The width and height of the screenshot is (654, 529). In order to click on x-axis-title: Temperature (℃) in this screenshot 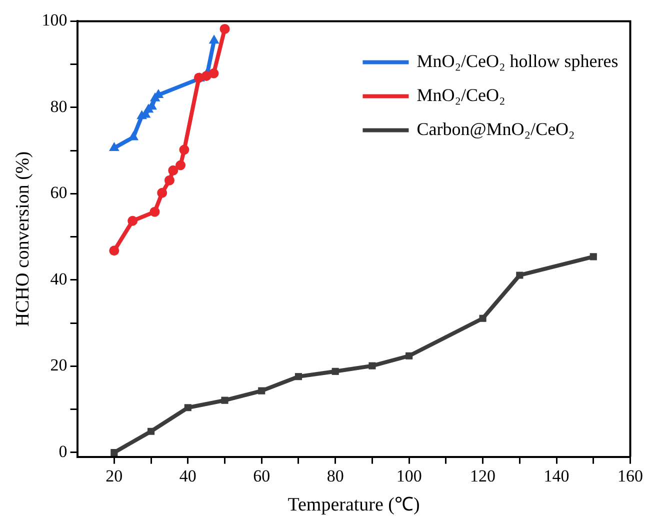, I will do `click(354, 505)`.